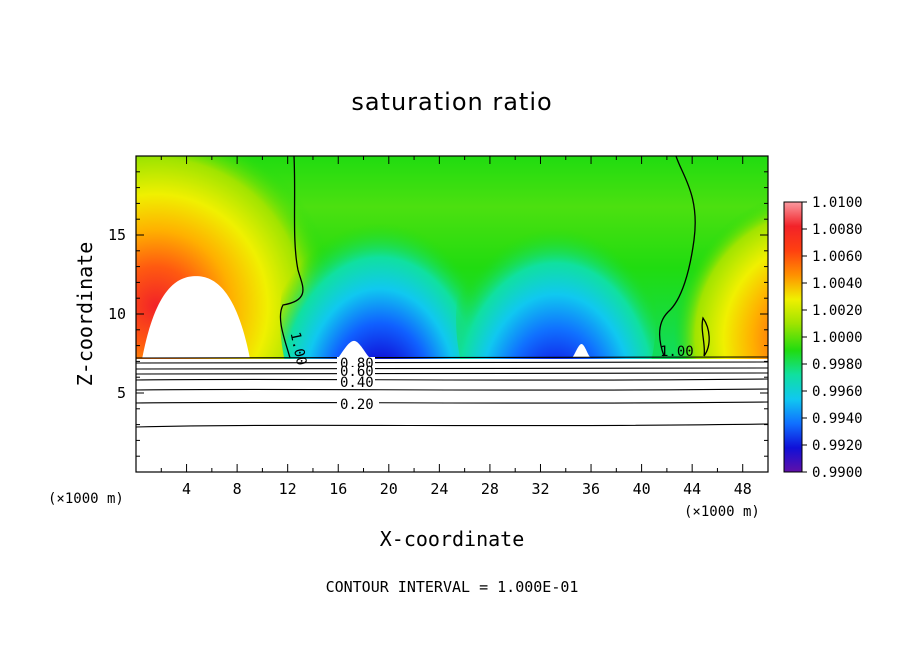 The image size is (904, 654). I want to click on y-tick-label: 15, so click(117, 235).